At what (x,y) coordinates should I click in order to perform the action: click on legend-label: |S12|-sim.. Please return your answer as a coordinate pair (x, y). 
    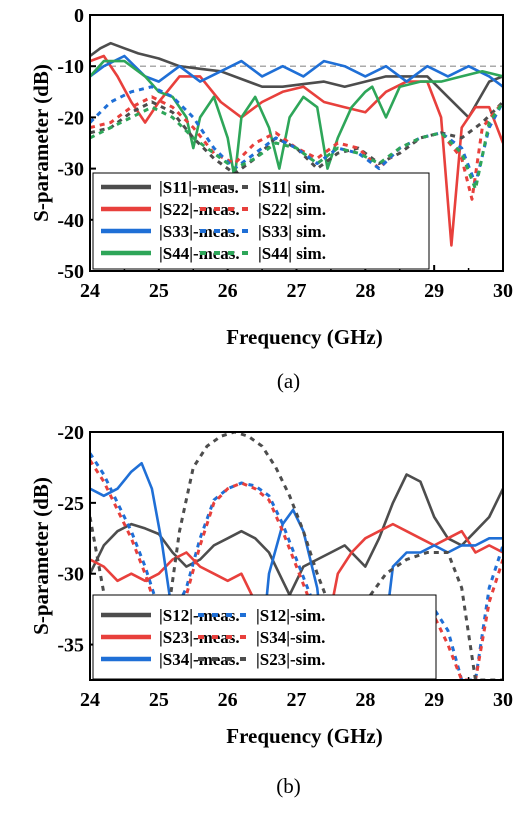
    Looking at the image, I should click on (290, 615).